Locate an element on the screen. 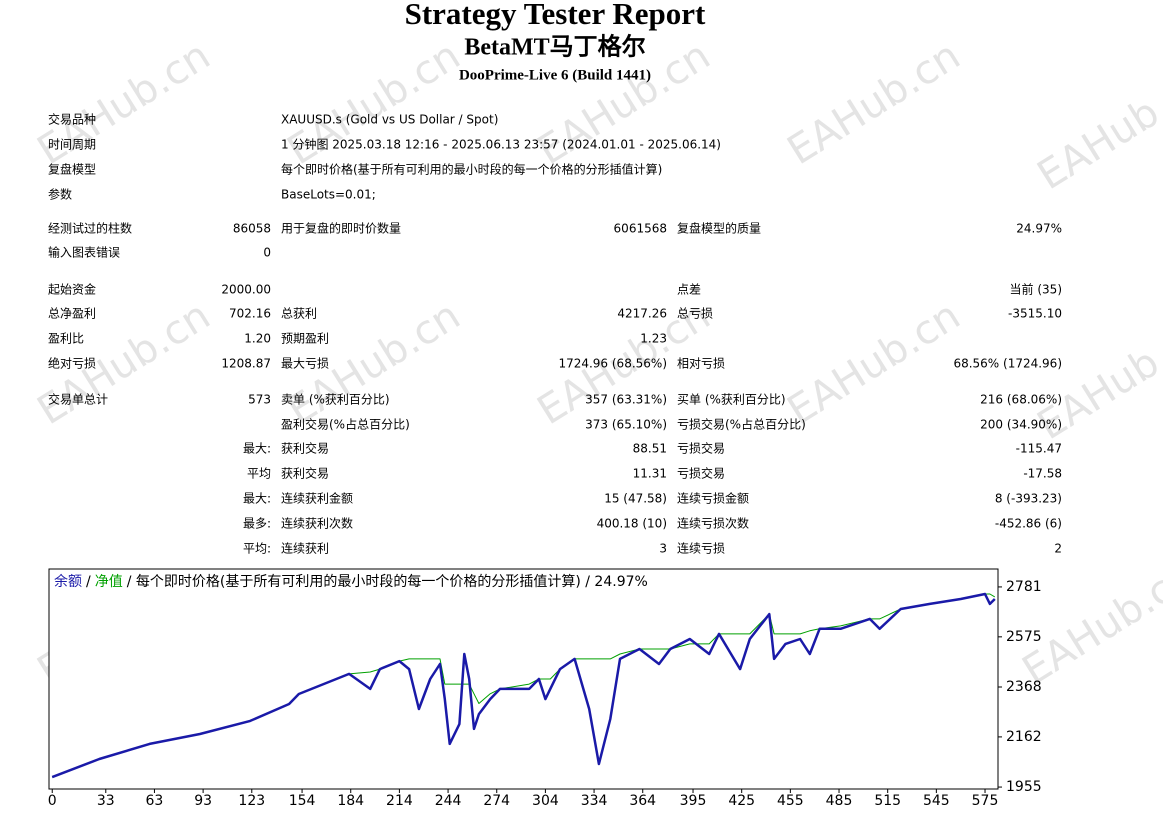 Image resolution: width=1163 pixels, height=820 pixels. x-tick-label: 93 is located at coordinates (203, 801).